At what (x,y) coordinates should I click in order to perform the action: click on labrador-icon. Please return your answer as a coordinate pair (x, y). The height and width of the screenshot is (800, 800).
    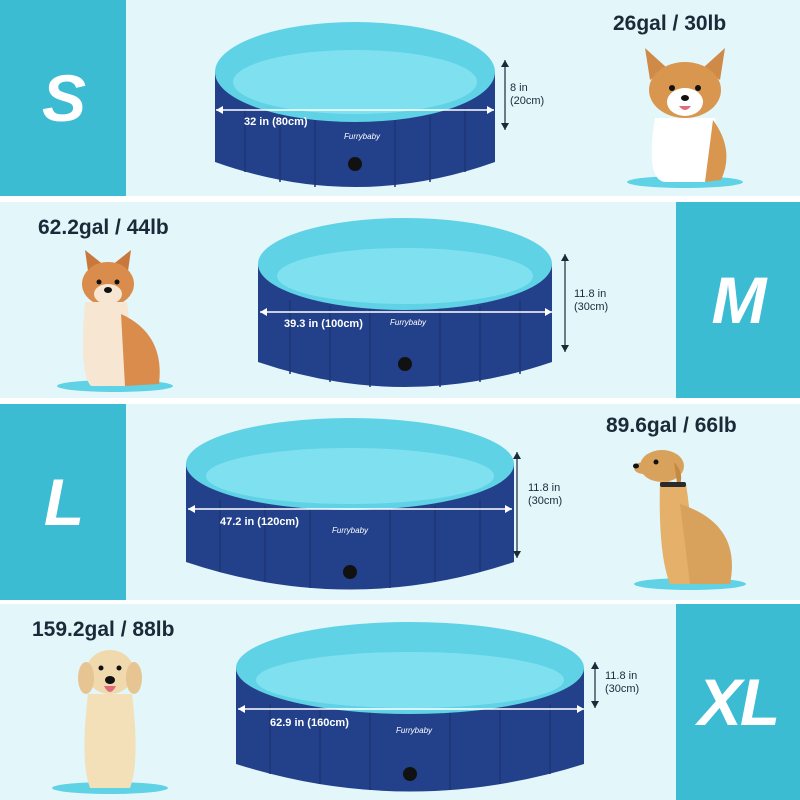
    Looking at the image, I should click on (110, 722).